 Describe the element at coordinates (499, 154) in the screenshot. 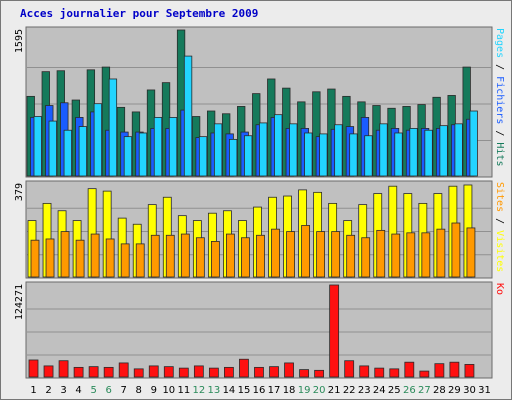

I see `legend-hits: Hits` at that location.